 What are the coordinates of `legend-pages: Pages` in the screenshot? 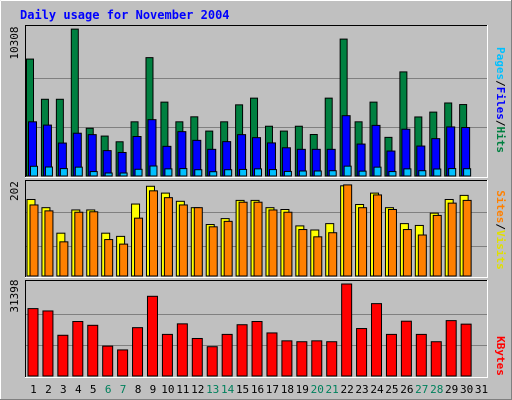 It's located at (500, 63).